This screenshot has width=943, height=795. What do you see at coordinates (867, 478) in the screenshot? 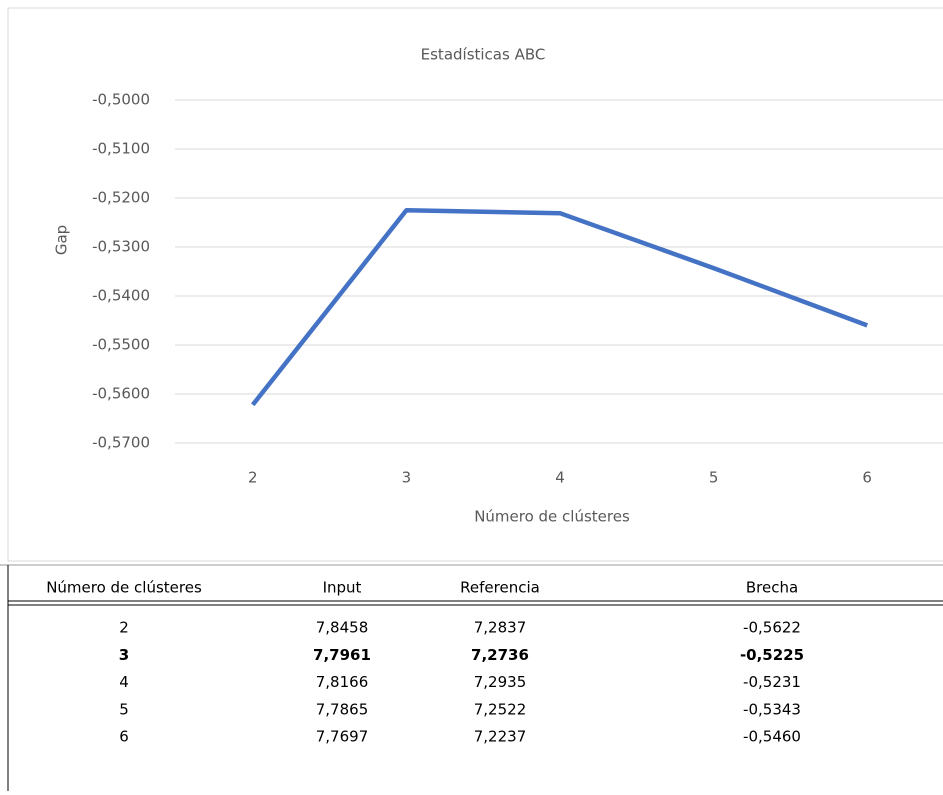
I see `x-tick-label: 6` at bounding box center [867, 478].